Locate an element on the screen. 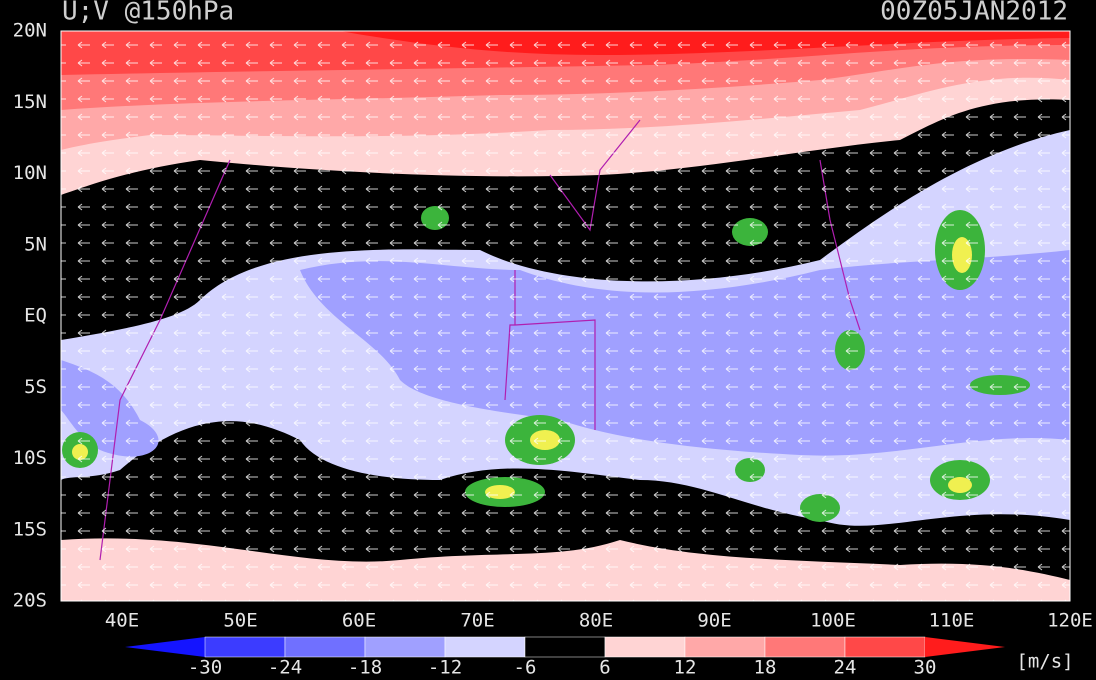  lat-label: 20N is located at coordinates (30, 31).